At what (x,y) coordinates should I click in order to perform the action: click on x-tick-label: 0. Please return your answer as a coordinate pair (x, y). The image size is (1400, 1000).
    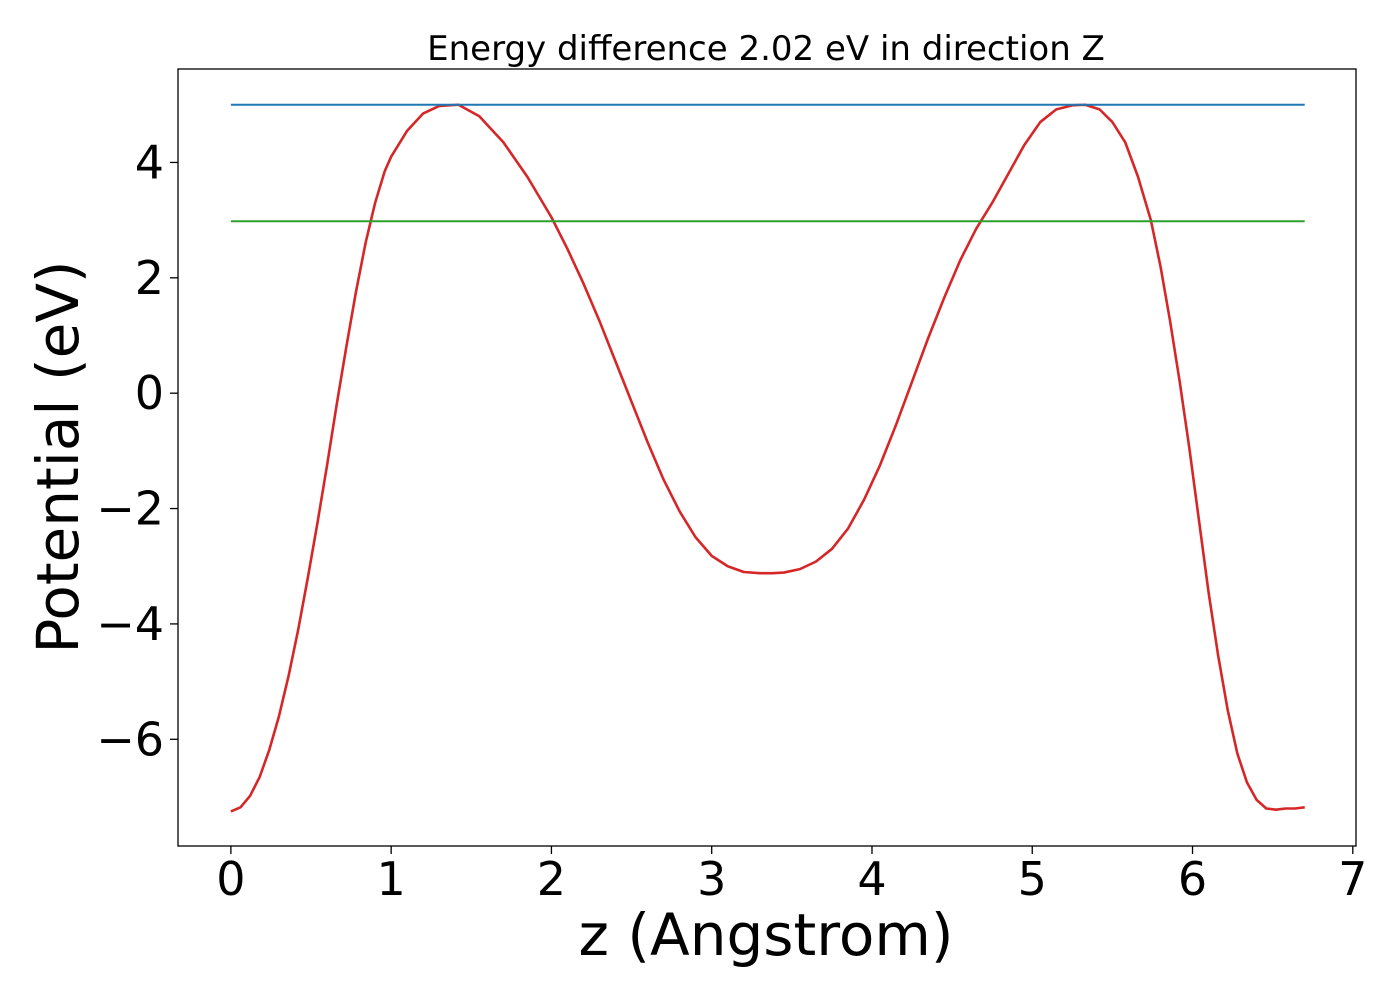
    Looking at the image, I should click on (230, 879).